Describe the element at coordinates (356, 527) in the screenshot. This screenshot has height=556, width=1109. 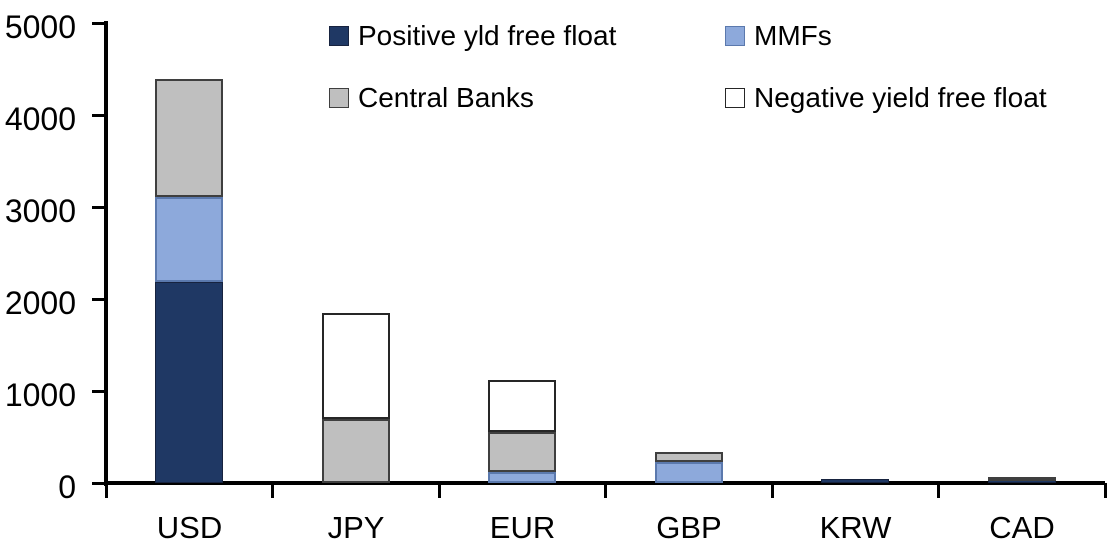
I see `x-category-label-jpy: JPY` at that location.